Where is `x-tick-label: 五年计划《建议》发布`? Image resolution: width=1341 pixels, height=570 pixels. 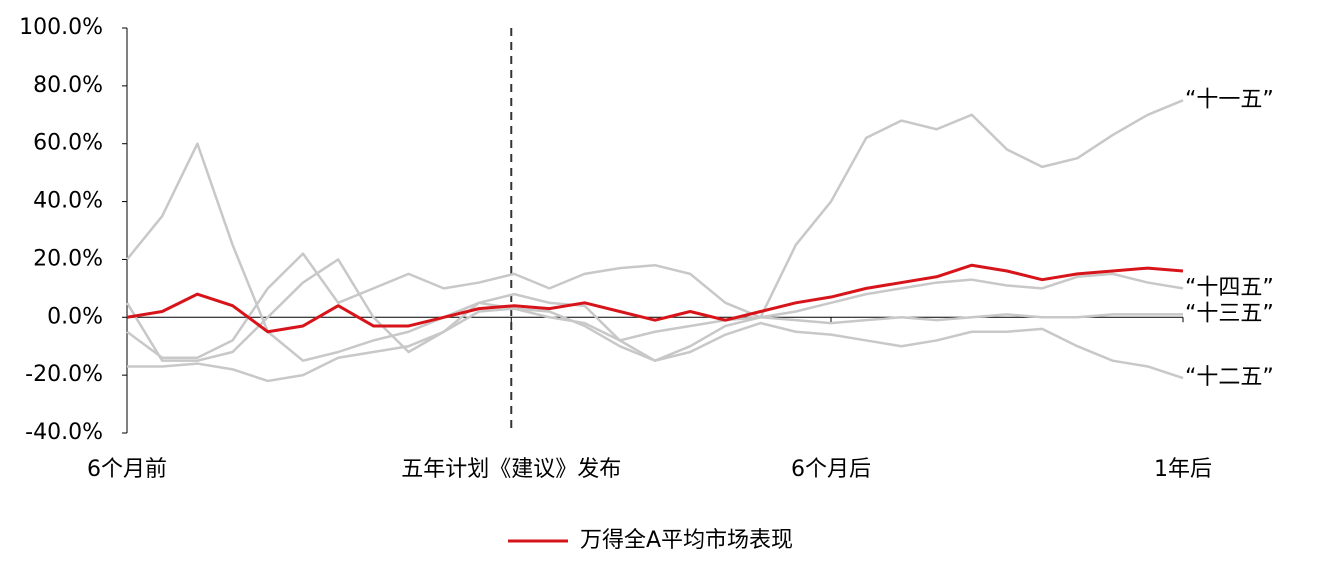
x-tick-label: 五年计划《建议》发布 is located at coordinates (511, 469).